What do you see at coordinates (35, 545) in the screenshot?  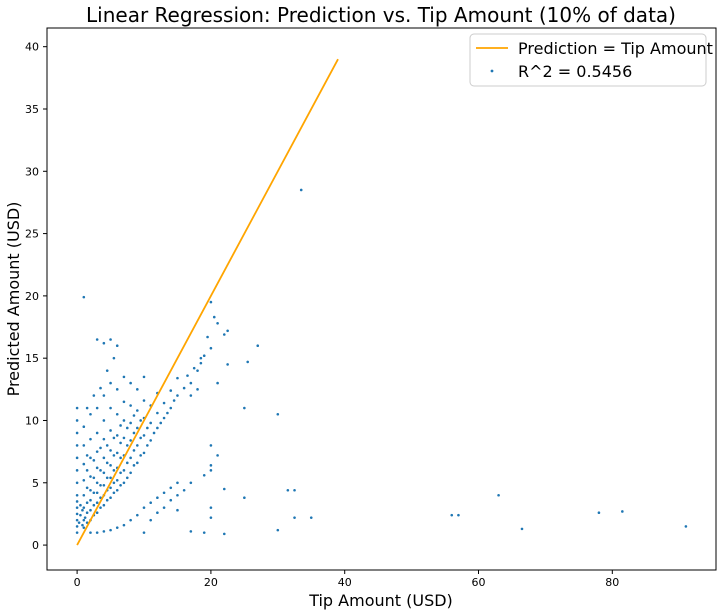 I see `y-tick-label: 0` at bounding box center [35, 545].